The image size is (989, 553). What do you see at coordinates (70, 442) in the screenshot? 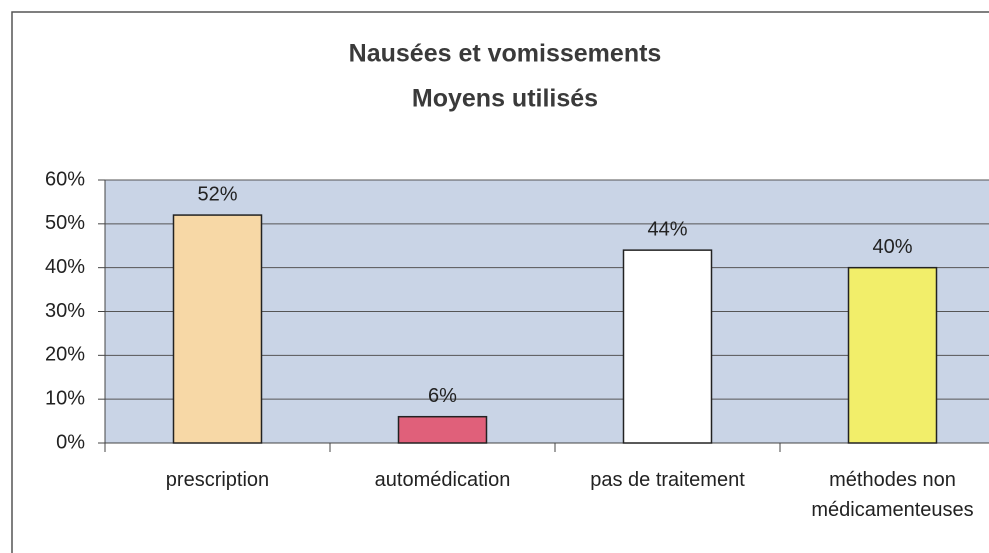
I see `y-tick-label: 0%` at bounding box center [70, 442].